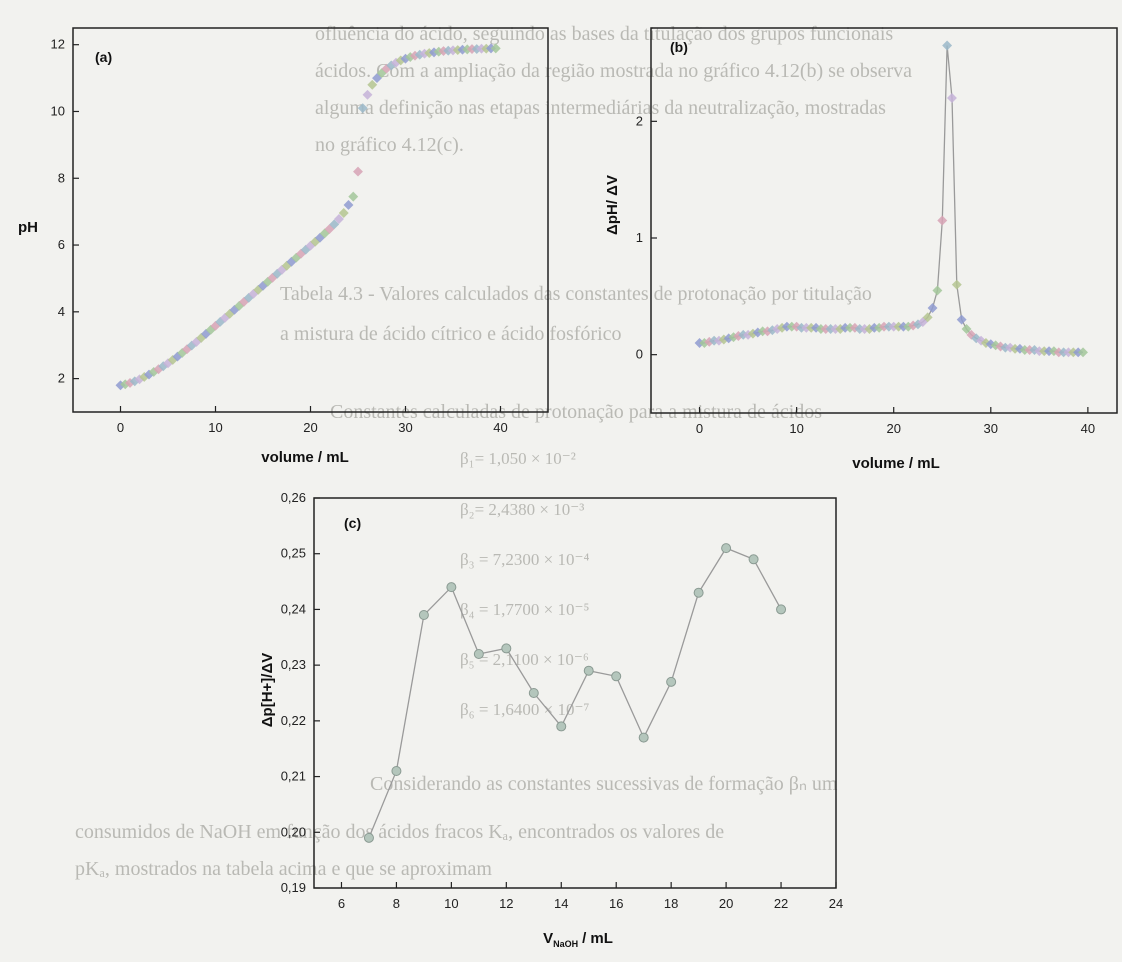  What do you see at coordinates (836, 903) in the screenshot?
I see `x-tick-label: 24` at bounding box center [836, 903].